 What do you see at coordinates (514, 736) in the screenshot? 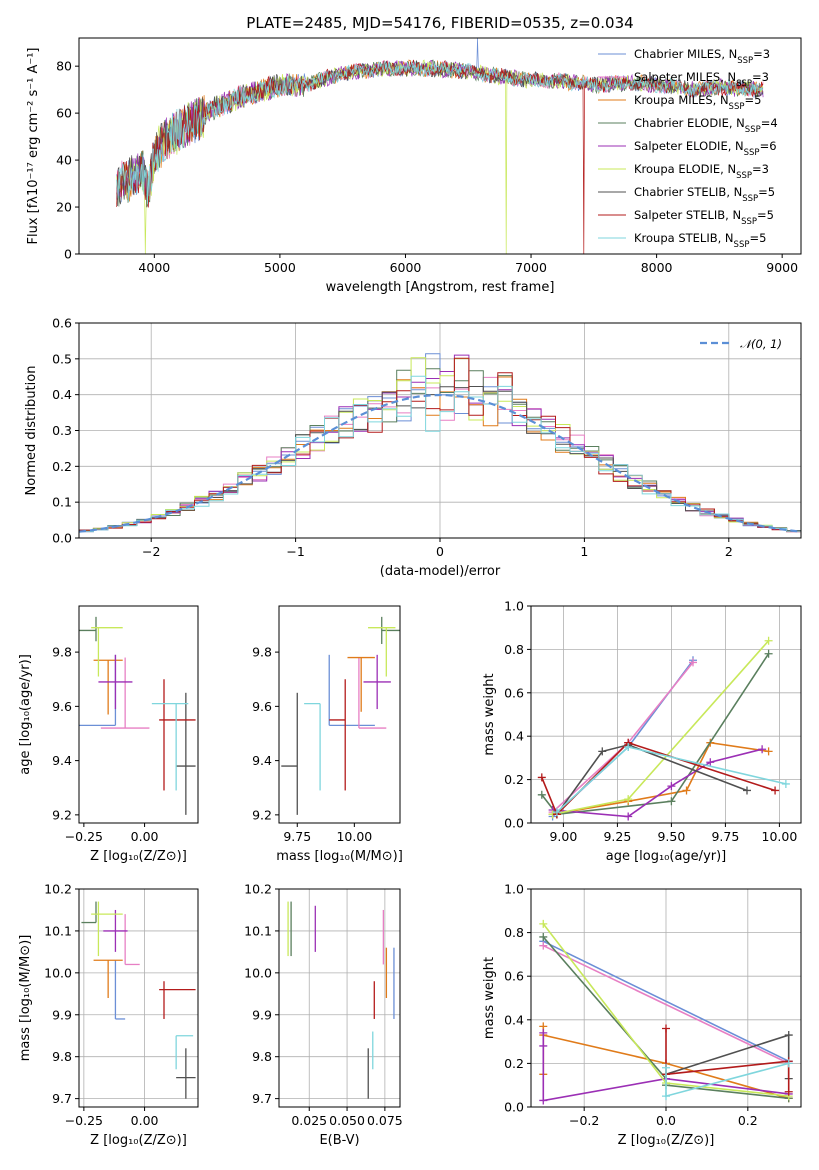
I see `weight-vs-age-ytick-label: 0.4` at bounding box center [514, 736].